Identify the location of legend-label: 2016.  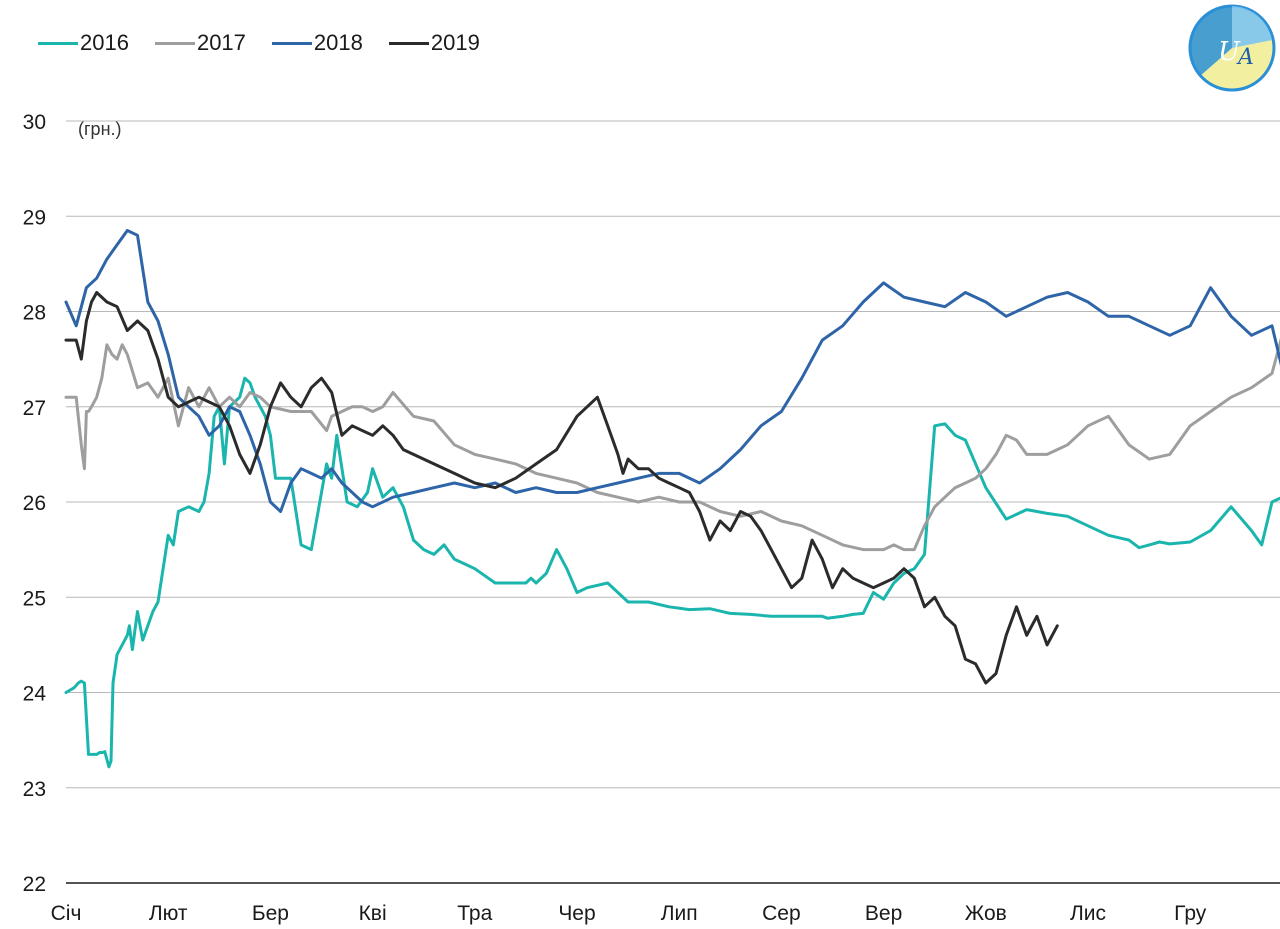
(104, 42).